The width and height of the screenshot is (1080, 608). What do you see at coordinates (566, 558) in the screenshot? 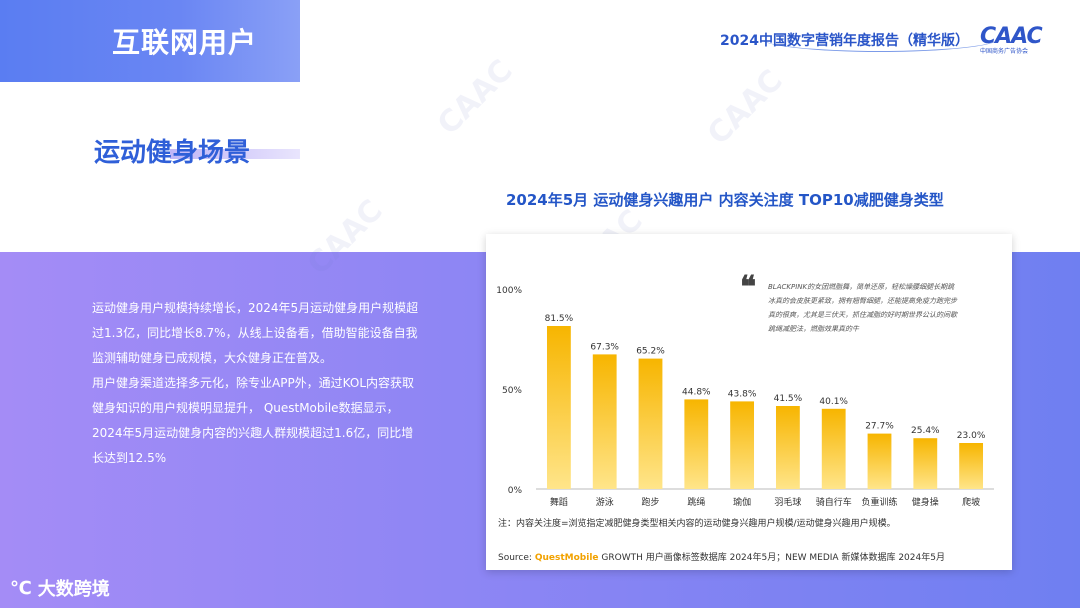
I see `source-questmobile: QuestMobile` at bounding box center [566, 558].